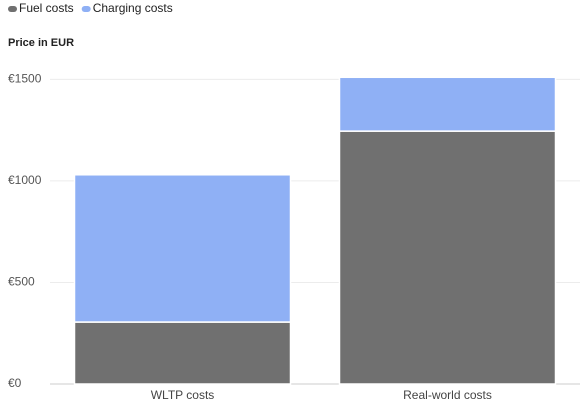 Image resolution: width=580 pixels, height=406 pixels. What do you see at coordinates (133, 8) in the screenshot?
I see `legend-label: Charging costs` at bounding box center [133, 8].